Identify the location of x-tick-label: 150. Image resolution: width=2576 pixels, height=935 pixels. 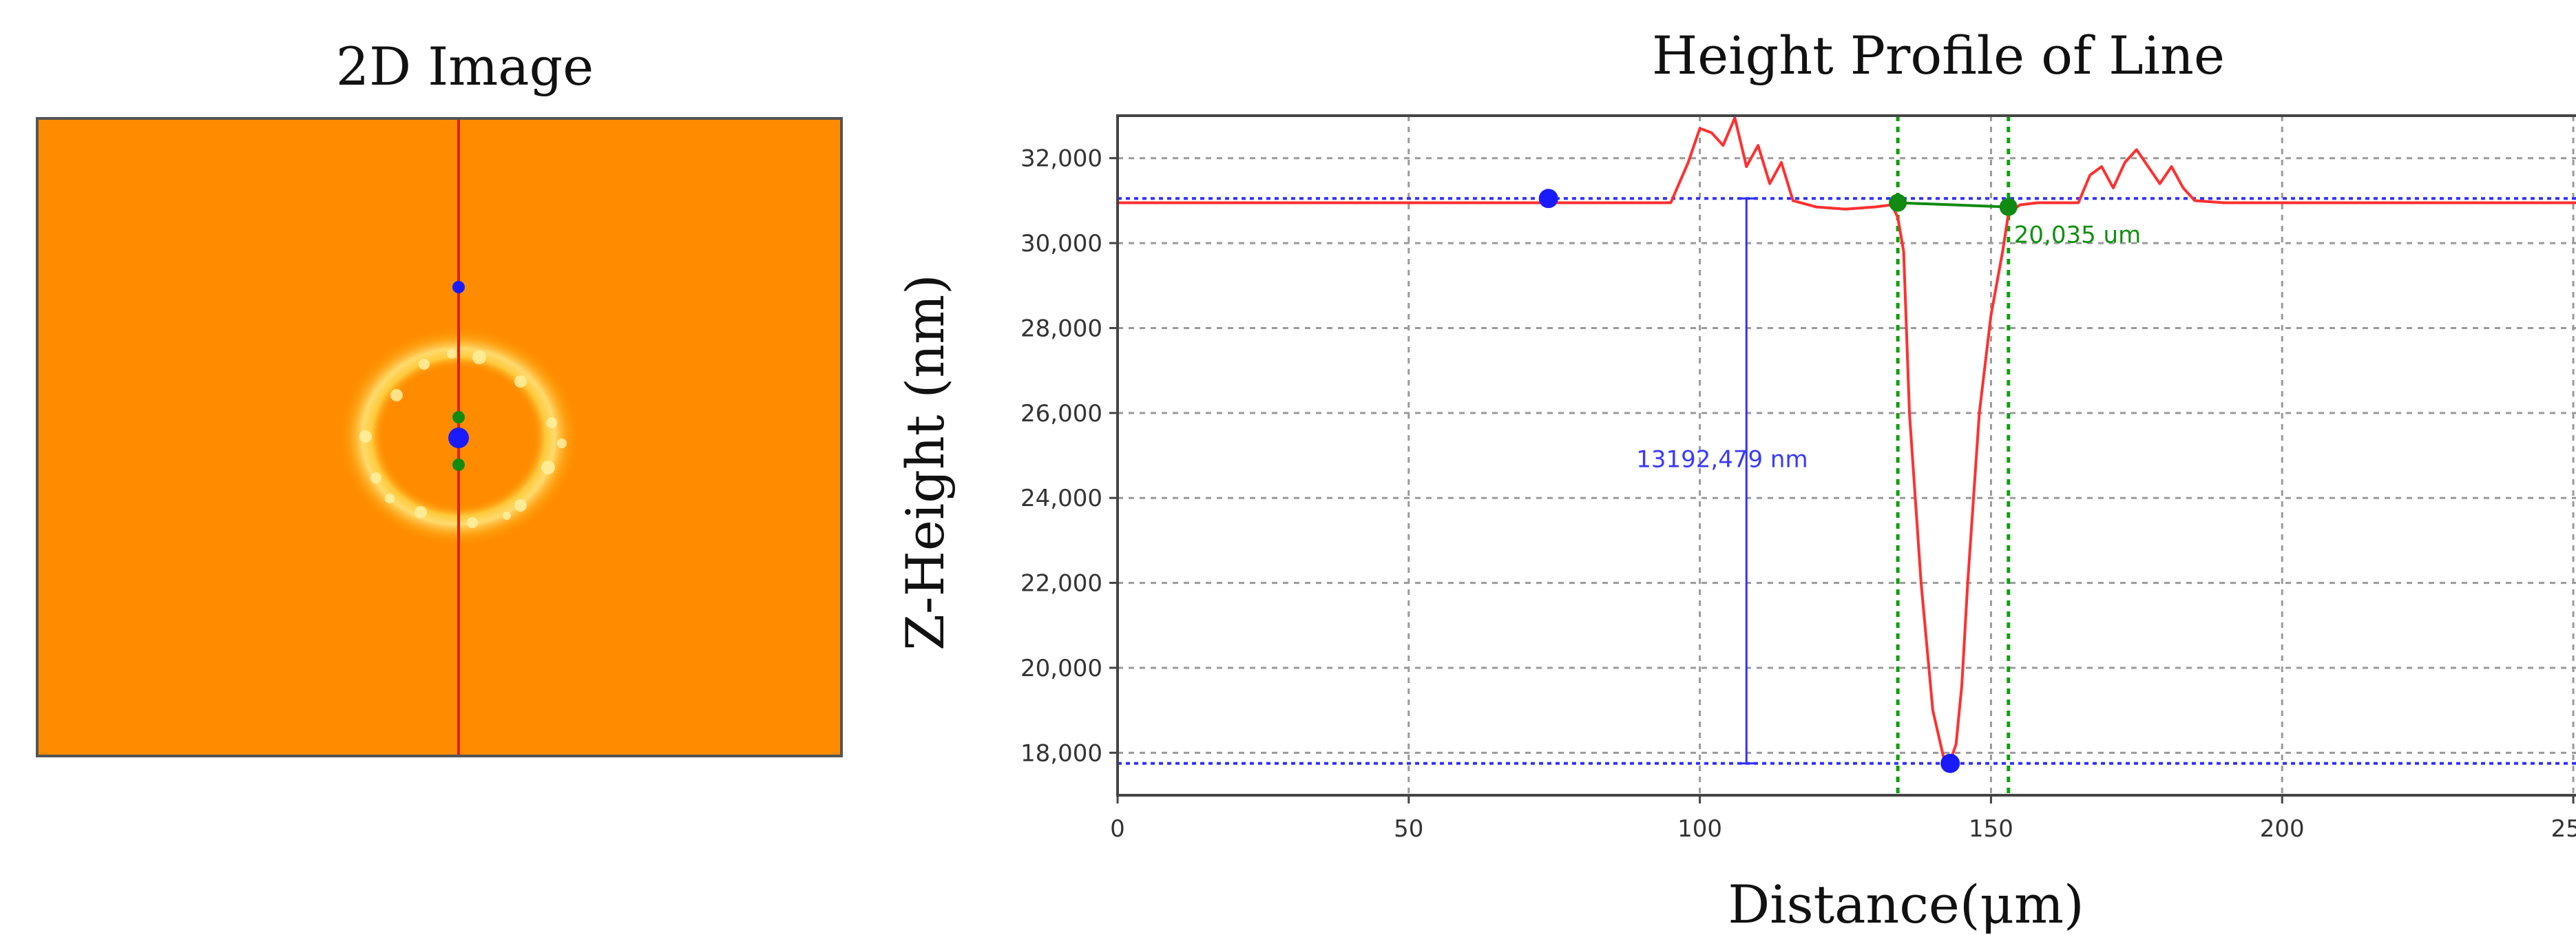
(1991, 829).